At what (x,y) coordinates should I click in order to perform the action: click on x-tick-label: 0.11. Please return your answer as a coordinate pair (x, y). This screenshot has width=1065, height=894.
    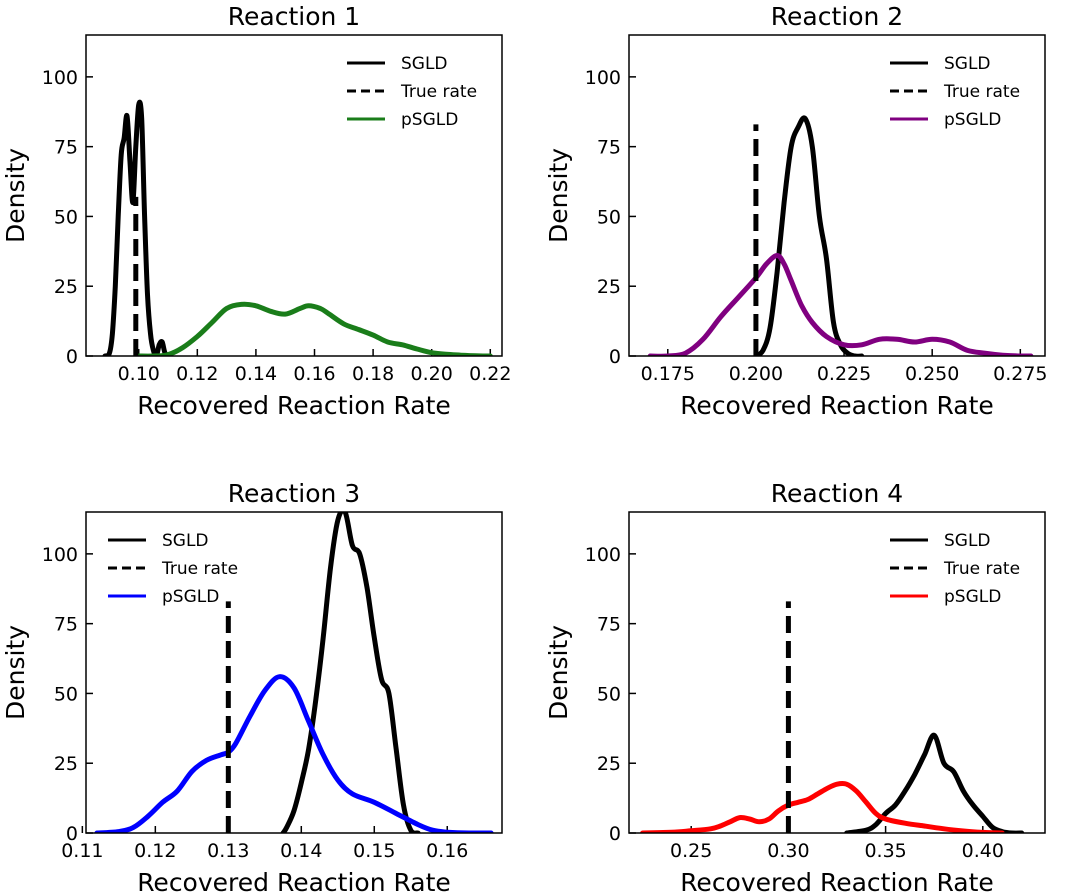
    Looking at the image, I should click on (82, 851).